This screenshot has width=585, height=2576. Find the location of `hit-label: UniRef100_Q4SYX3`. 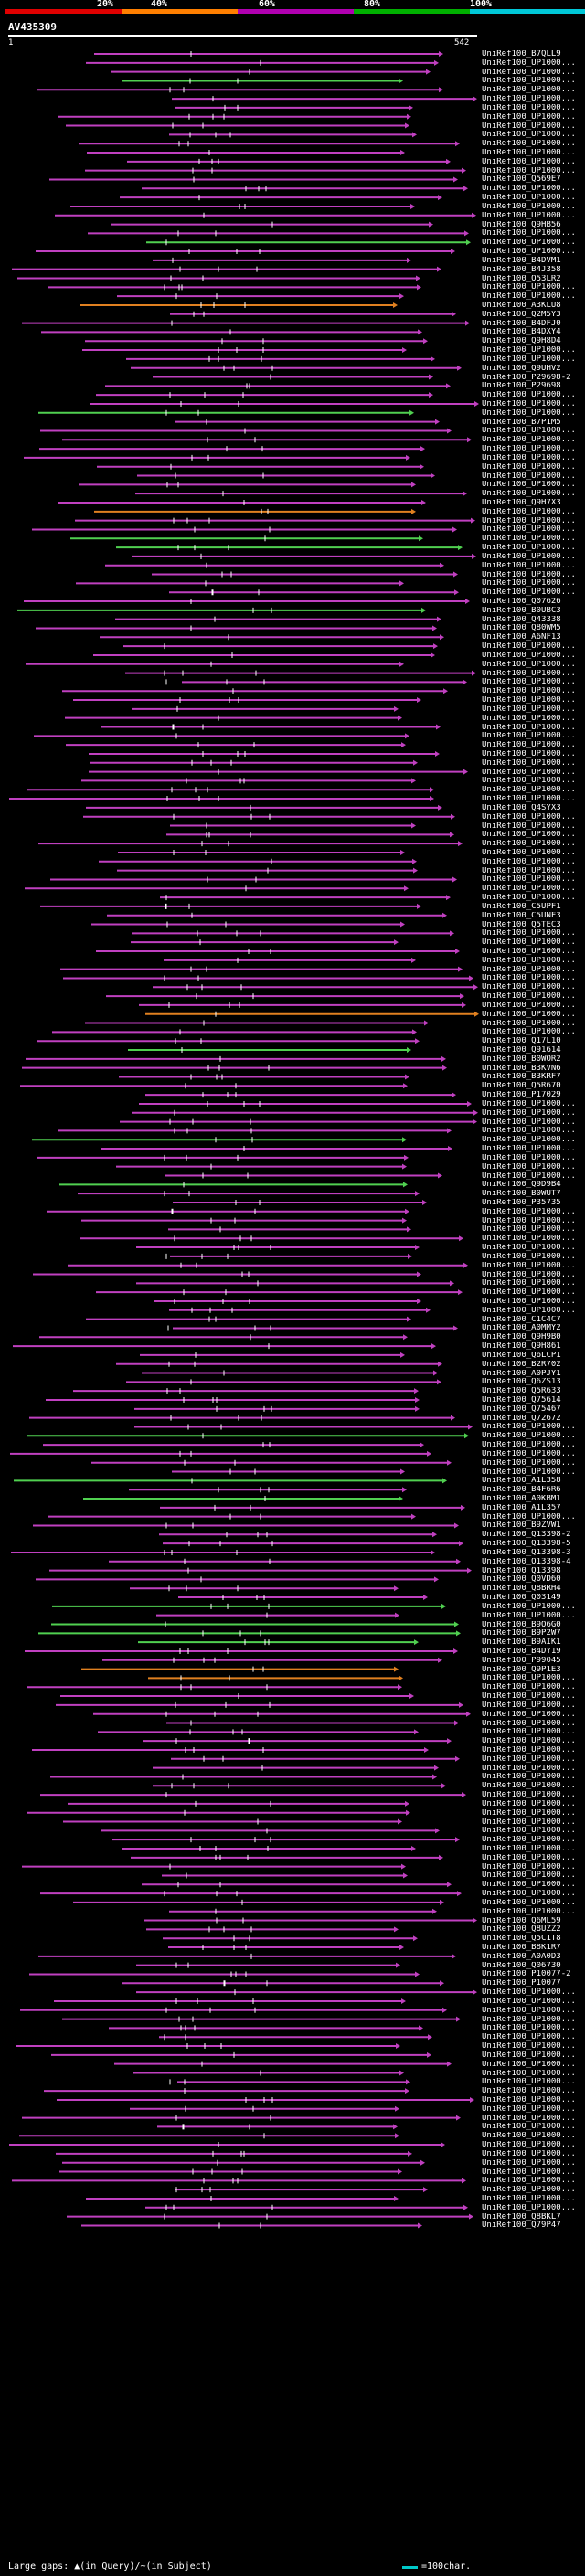

hit-label: UniRef100_Q4SYX3 is located at coordinates (521, 807).